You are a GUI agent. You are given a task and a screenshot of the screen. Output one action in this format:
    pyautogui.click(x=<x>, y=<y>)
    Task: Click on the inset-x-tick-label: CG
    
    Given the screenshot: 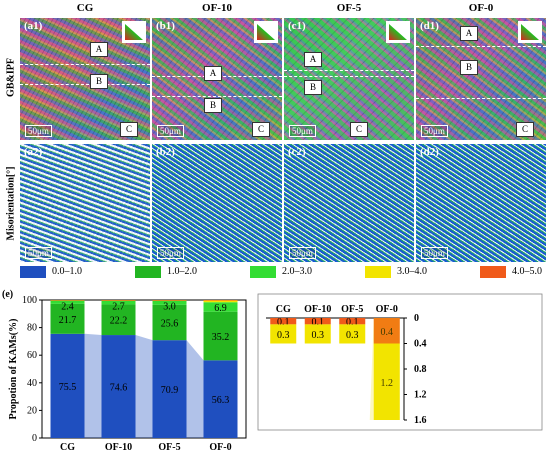 What is the action you would take?
    pyautogui.click(x=283, y=309)
    